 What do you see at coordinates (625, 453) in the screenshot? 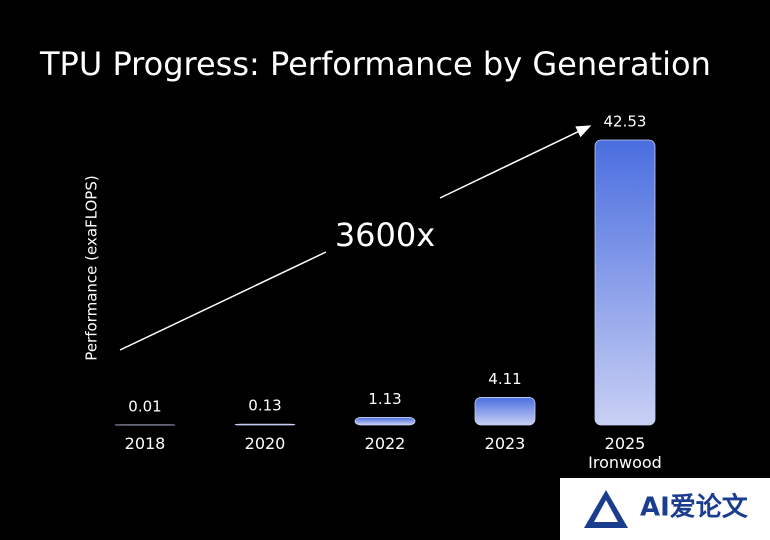
I see `x-tick-label: 2025 Ironwood` at bounding box center [625, 453].